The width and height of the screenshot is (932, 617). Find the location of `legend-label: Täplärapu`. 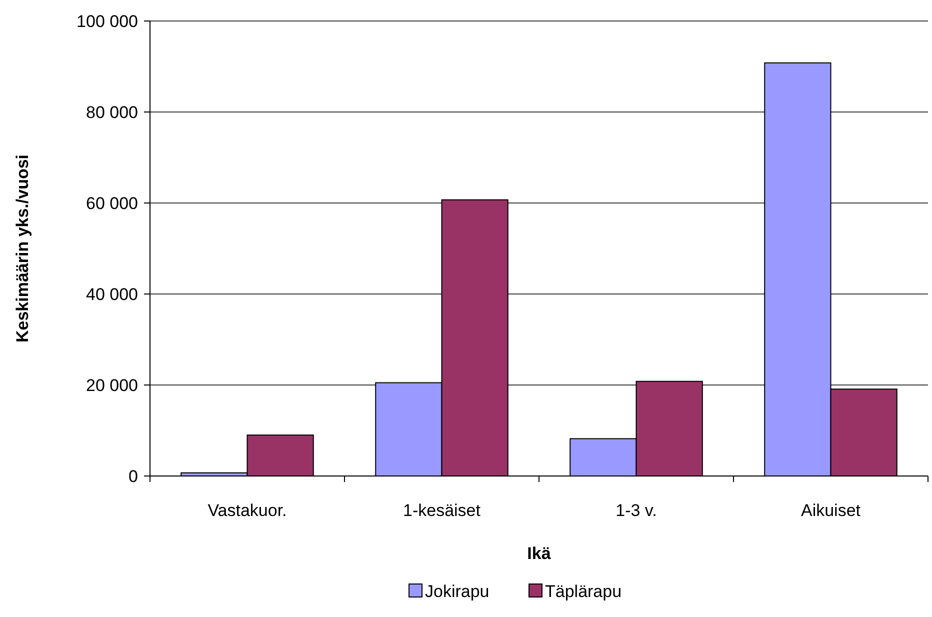

legend-label: Täplärapu is located at coordinates (583, 591).